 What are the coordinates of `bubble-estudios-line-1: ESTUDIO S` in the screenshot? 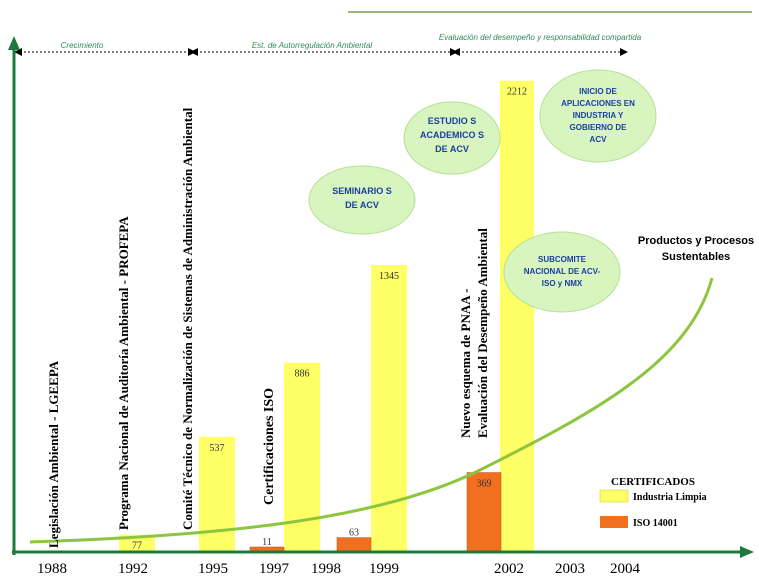 It's located at (452, 121).